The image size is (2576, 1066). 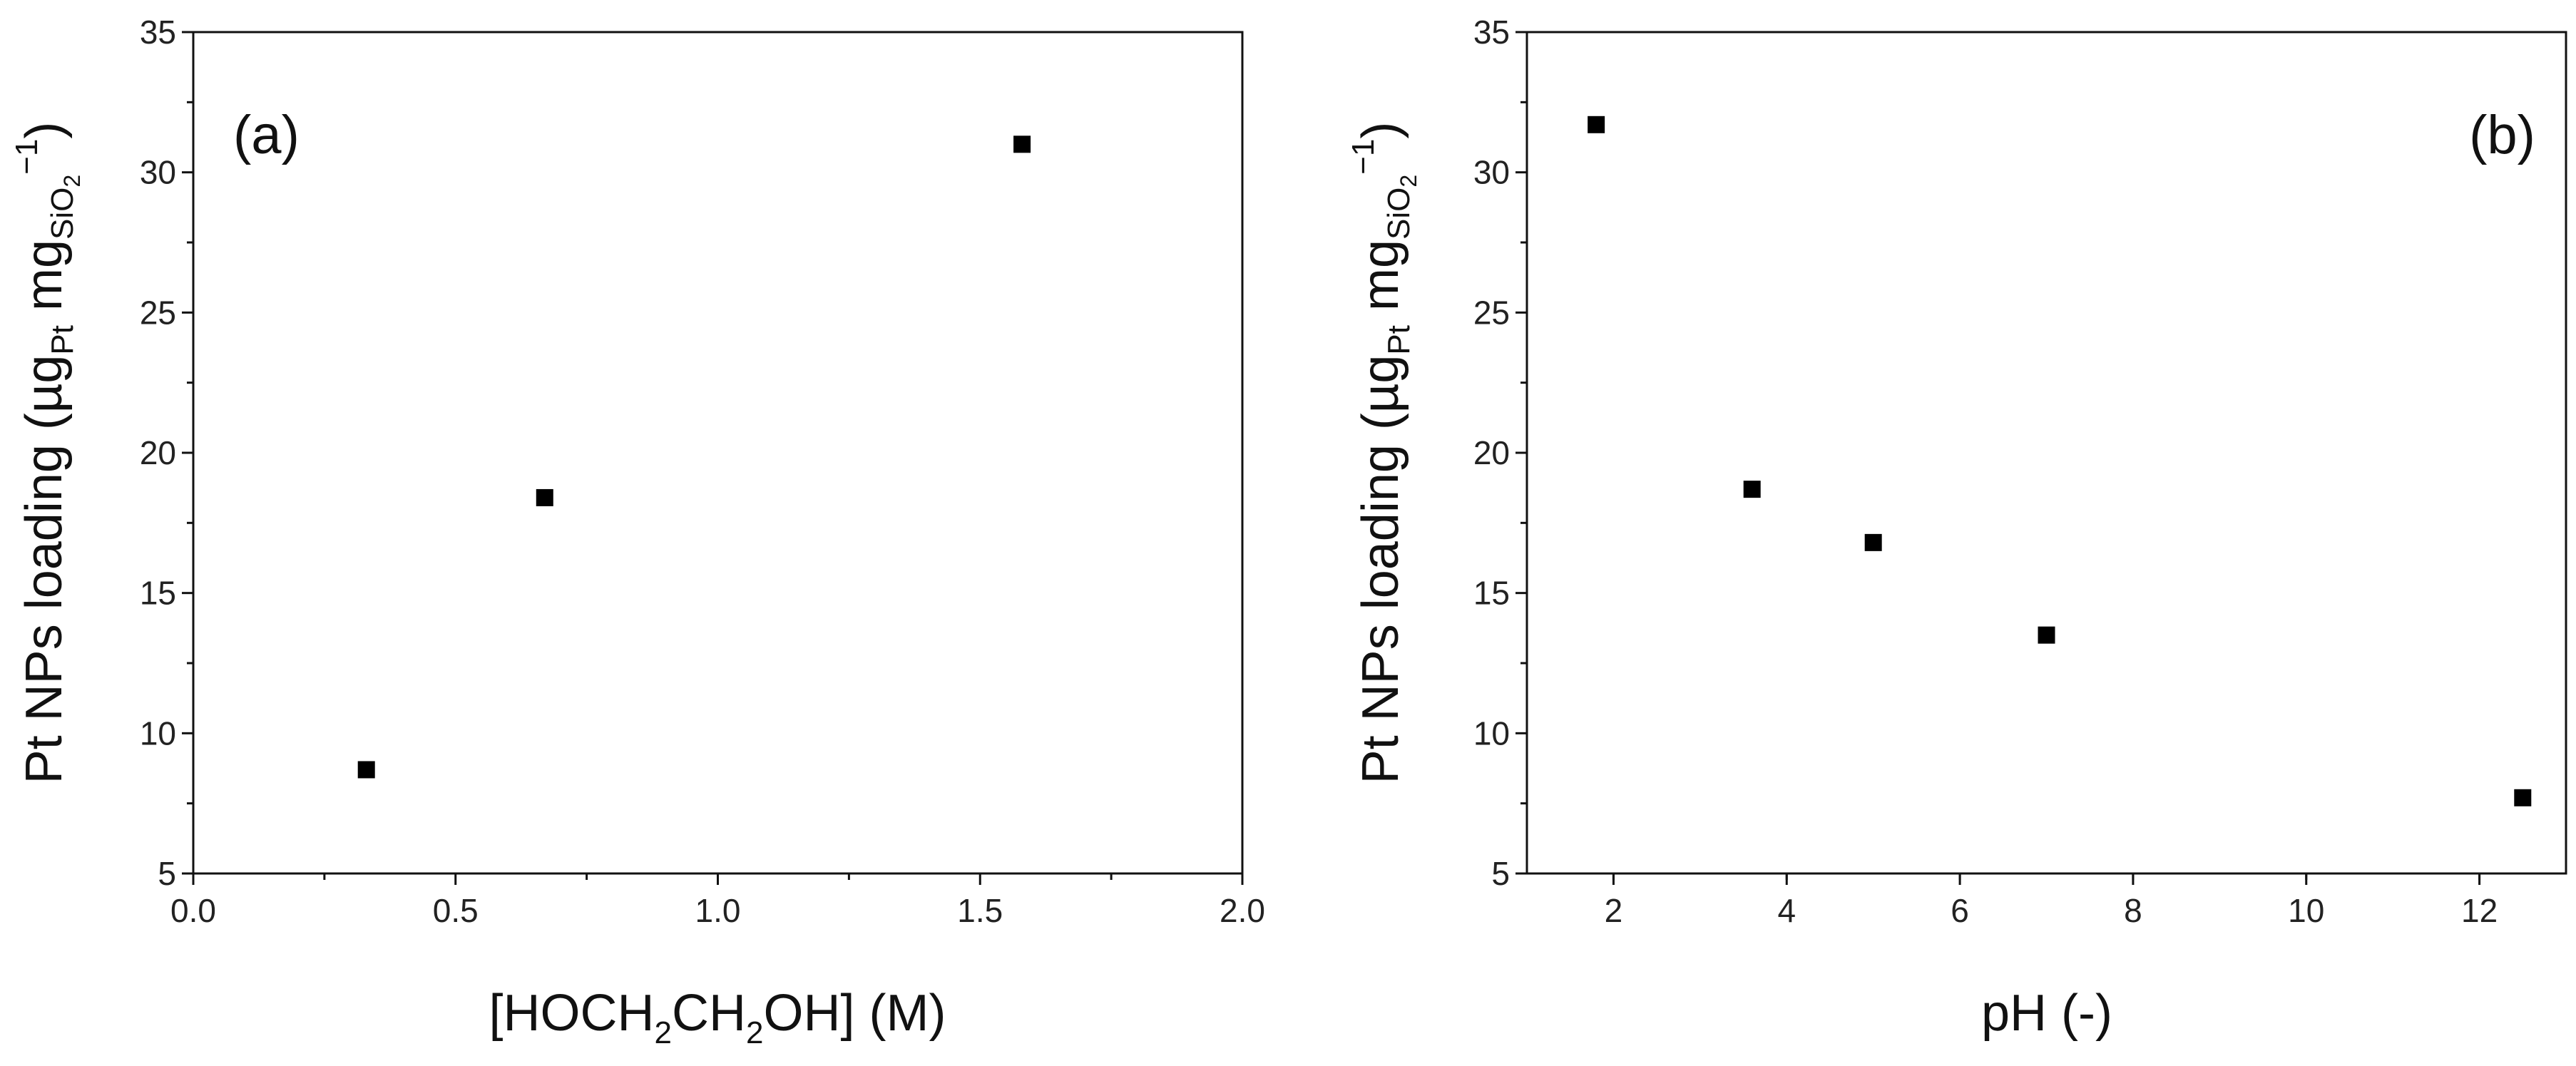 I want to click on x-tick-label: 2, so click(x=1614, y=910).